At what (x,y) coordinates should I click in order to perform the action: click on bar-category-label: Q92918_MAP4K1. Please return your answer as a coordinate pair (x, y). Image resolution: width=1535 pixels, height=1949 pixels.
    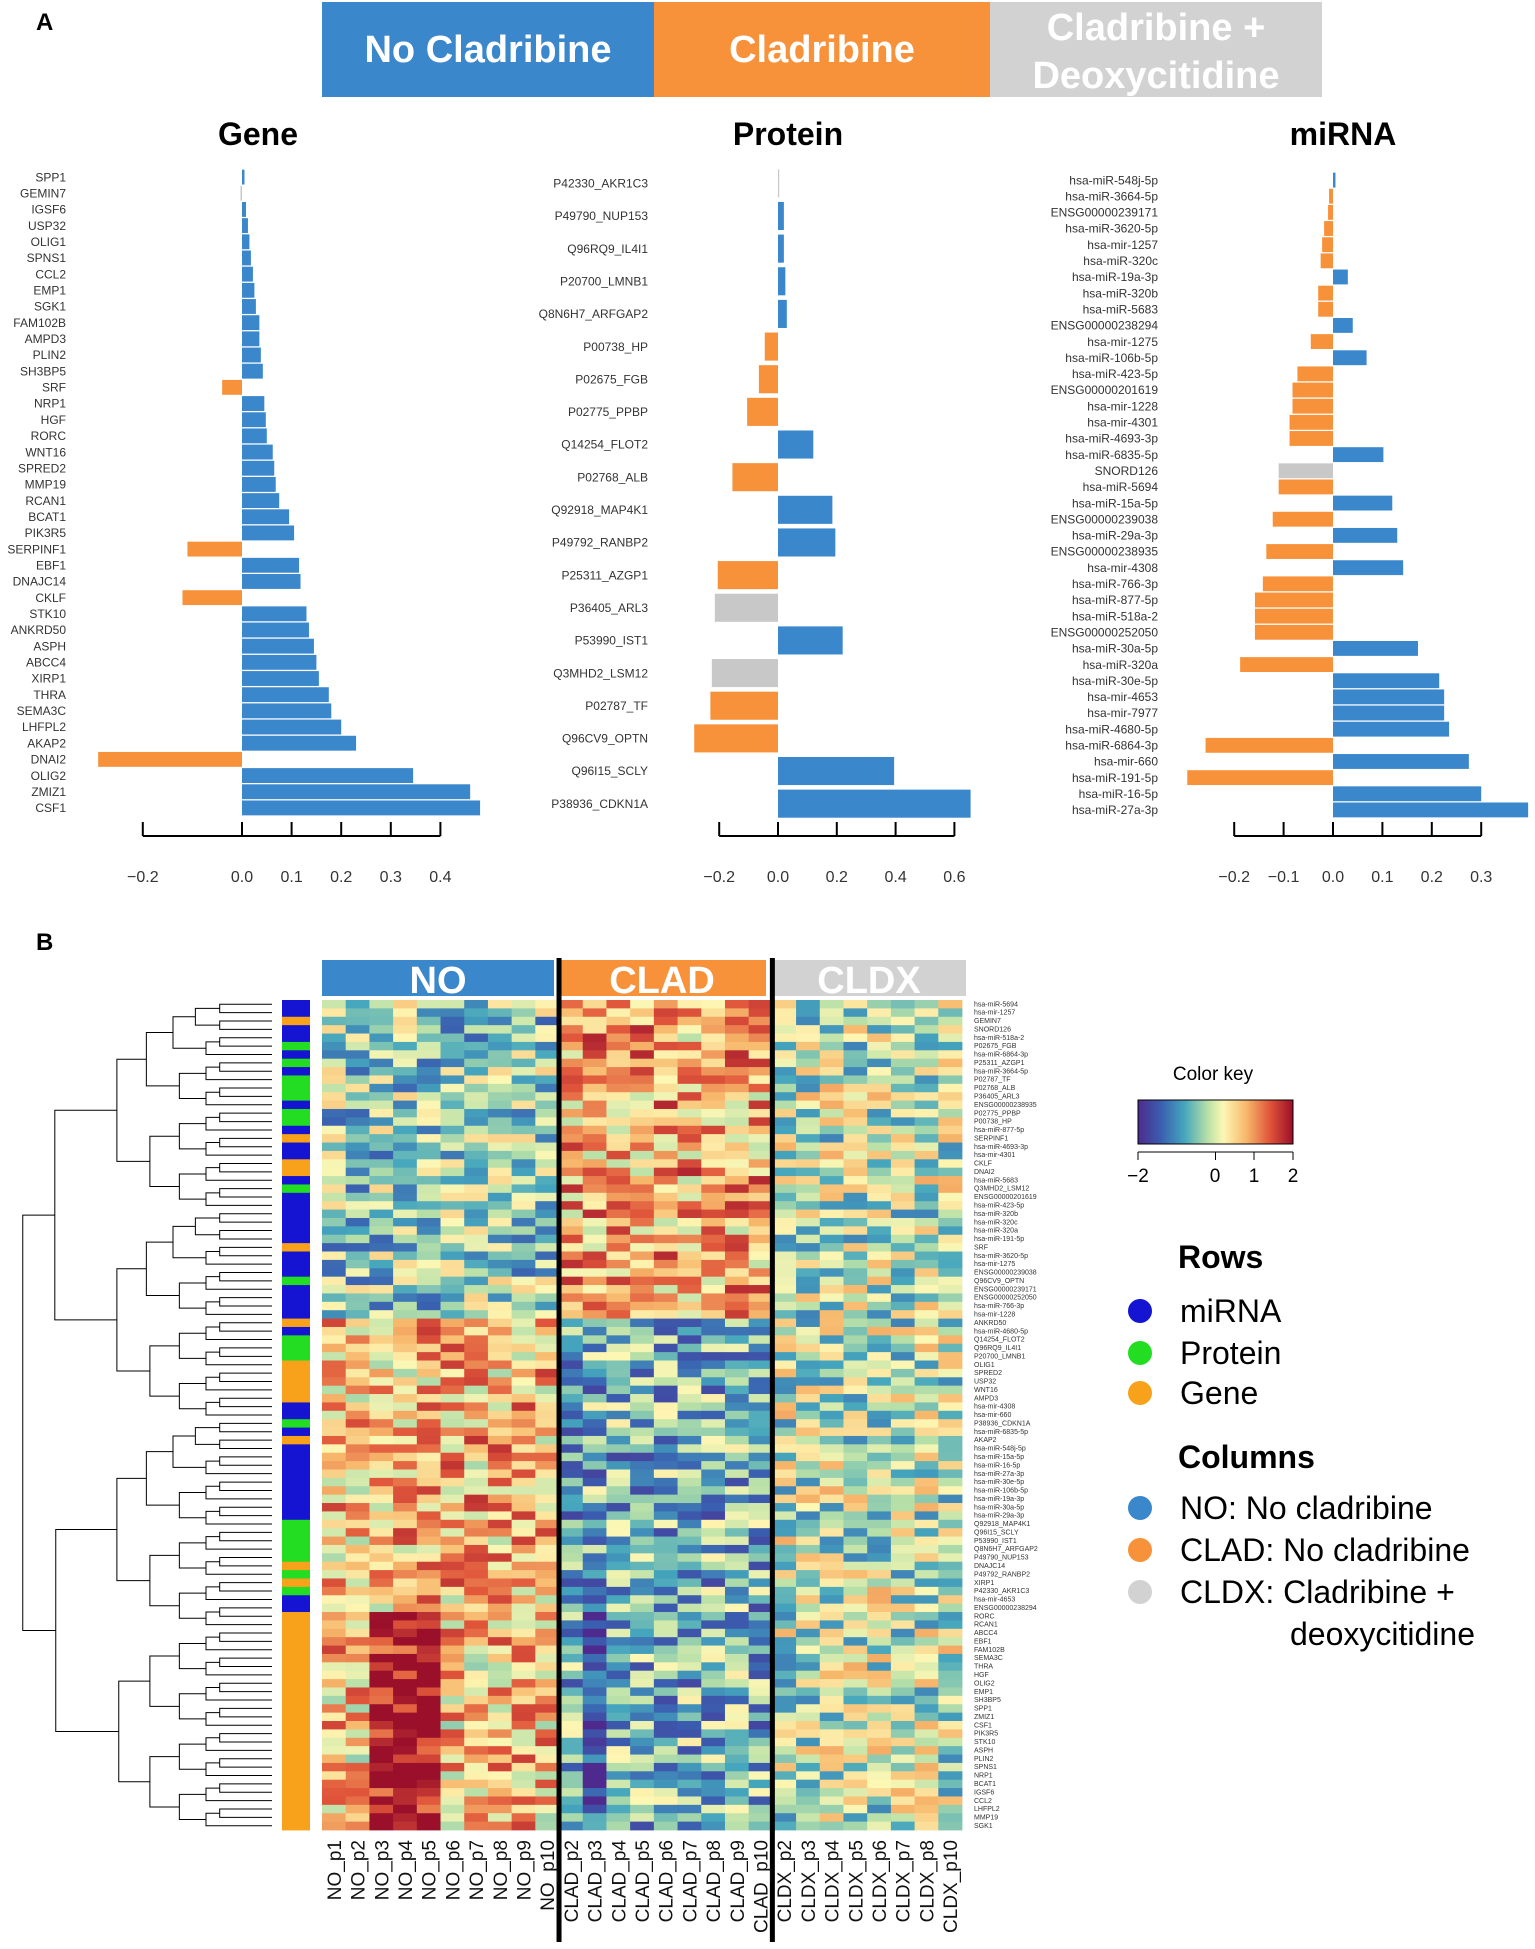
    Looking at the image, I should click on (599, 510).